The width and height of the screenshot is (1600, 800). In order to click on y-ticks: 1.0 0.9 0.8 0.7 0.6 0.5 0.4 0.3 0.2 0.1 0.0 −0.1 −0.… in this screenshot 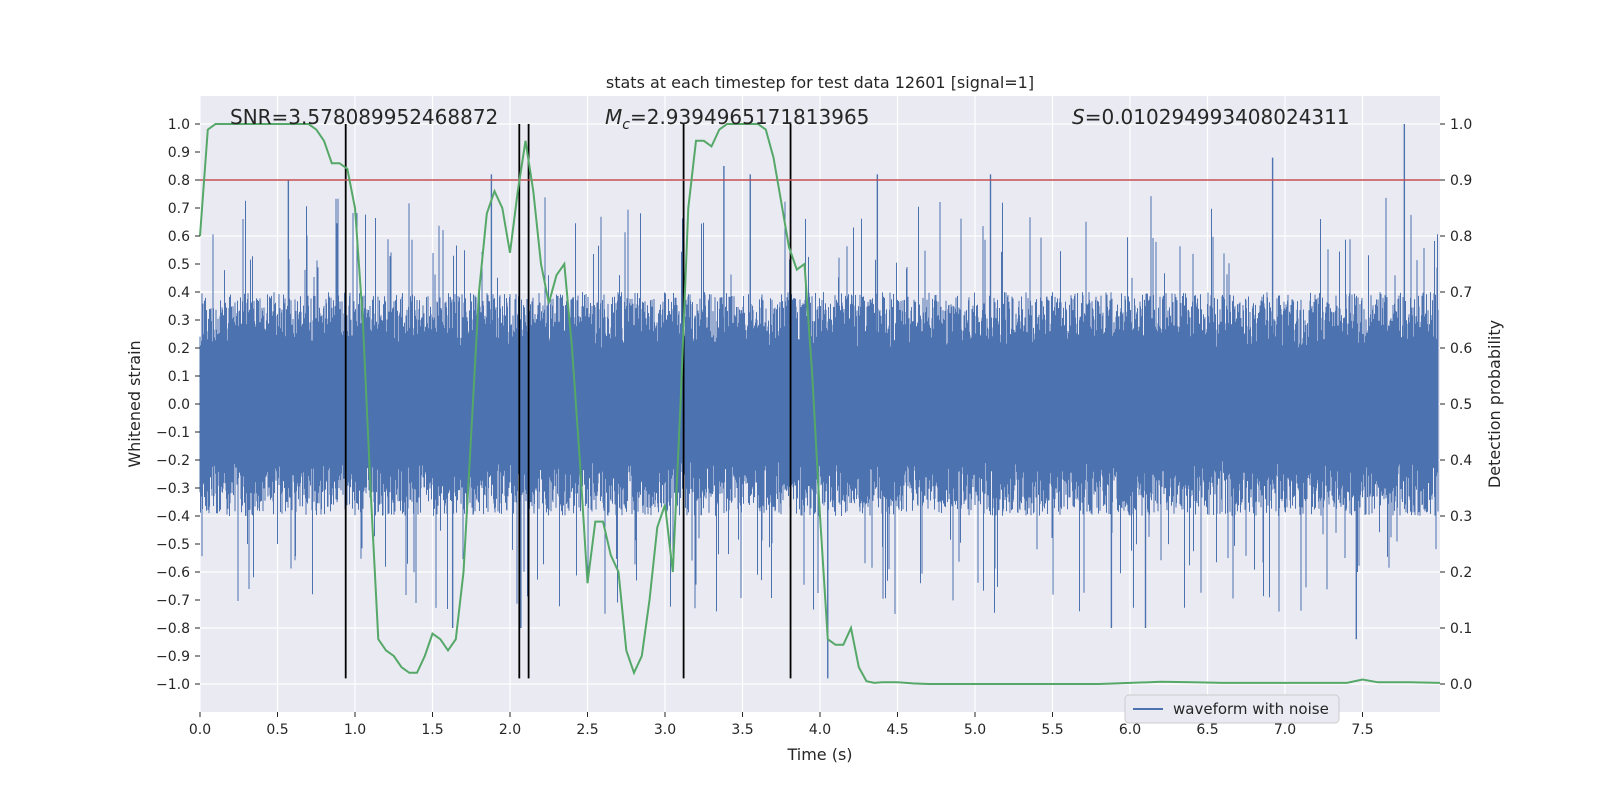, I will do `click(178, 405)`.